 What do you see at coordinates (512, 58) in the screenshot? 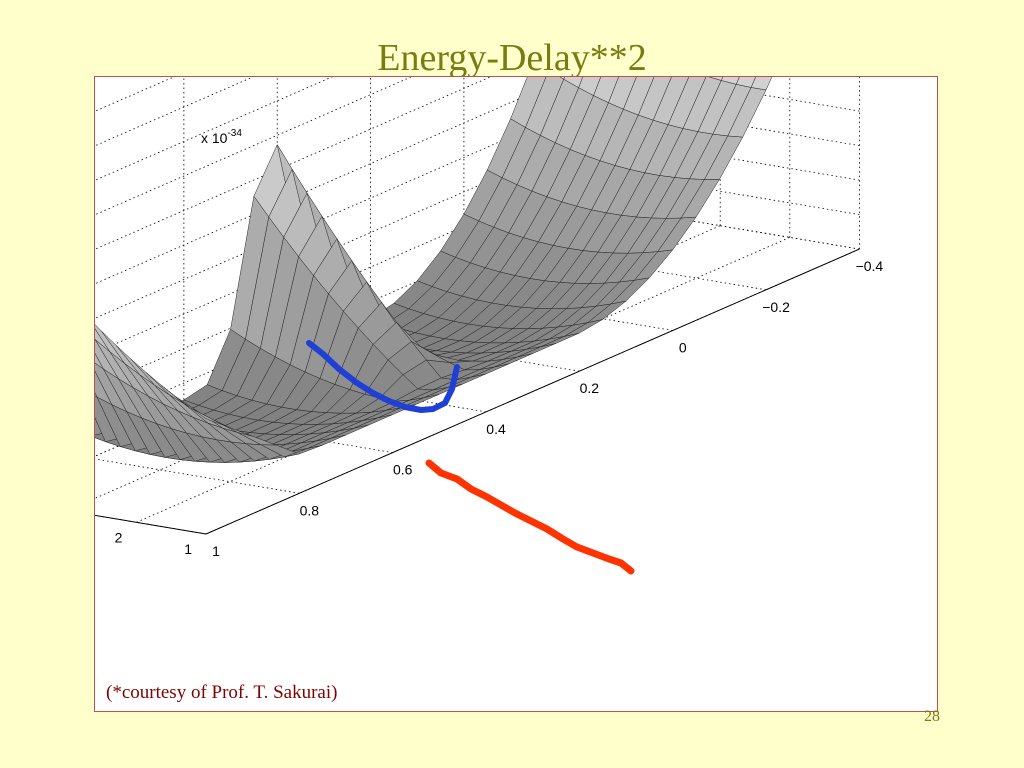
I see `slide-title: Energy-Delay**2` at bounding box center [512, 58].